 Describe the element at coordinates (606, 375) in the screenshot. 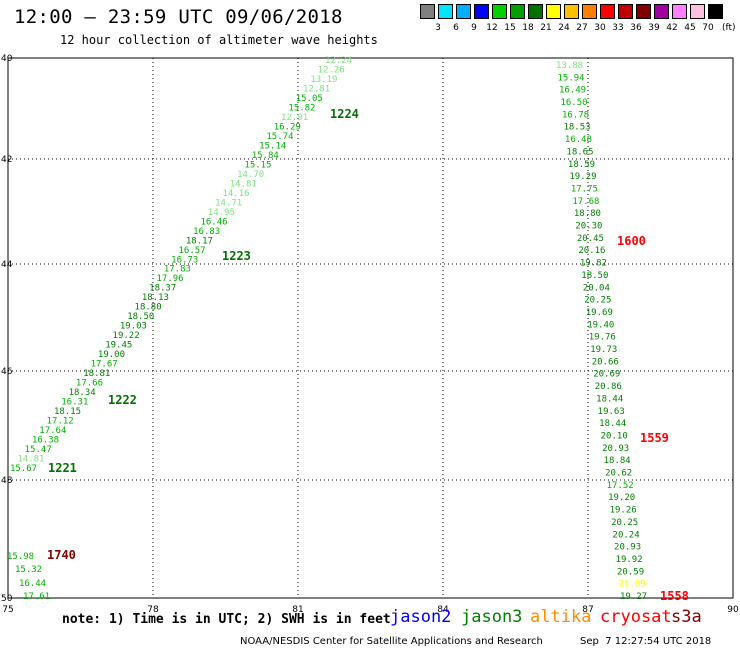

I see `swh-value: 20.69` at that location.